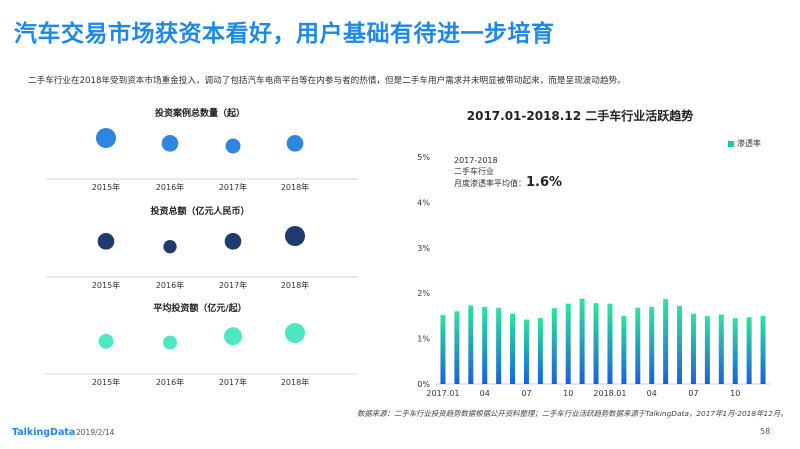  Describe the element at coordinates (423, 248) in the screenshot. I see `y-tick-label: 3%` at that location.